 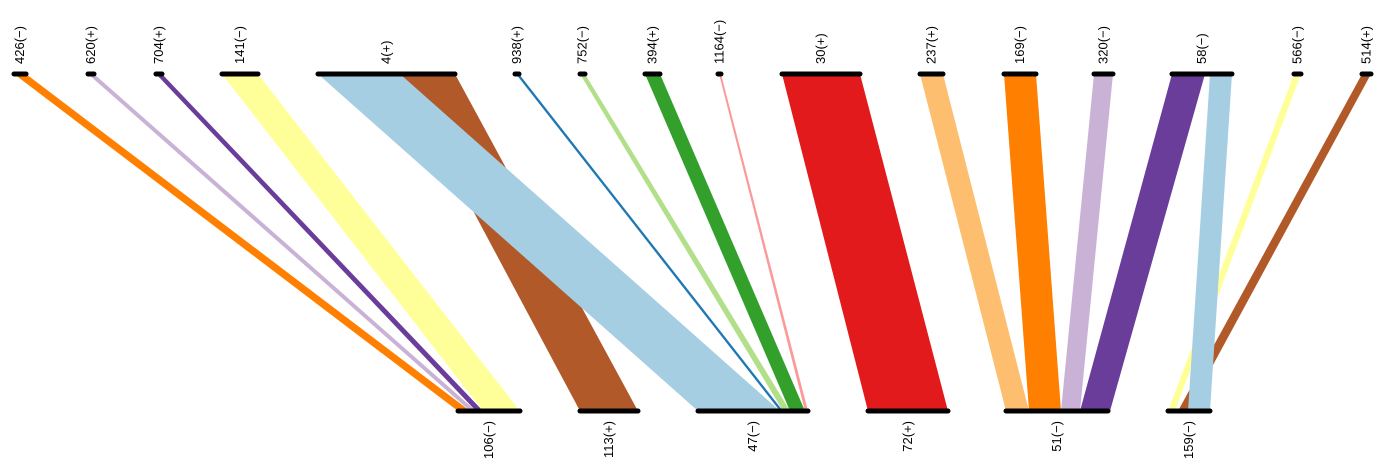 What do you see at coordinates (931, 45) in the screenshot?
I see `top-contig-label: 237(+)` at bounding box center [931, 45].